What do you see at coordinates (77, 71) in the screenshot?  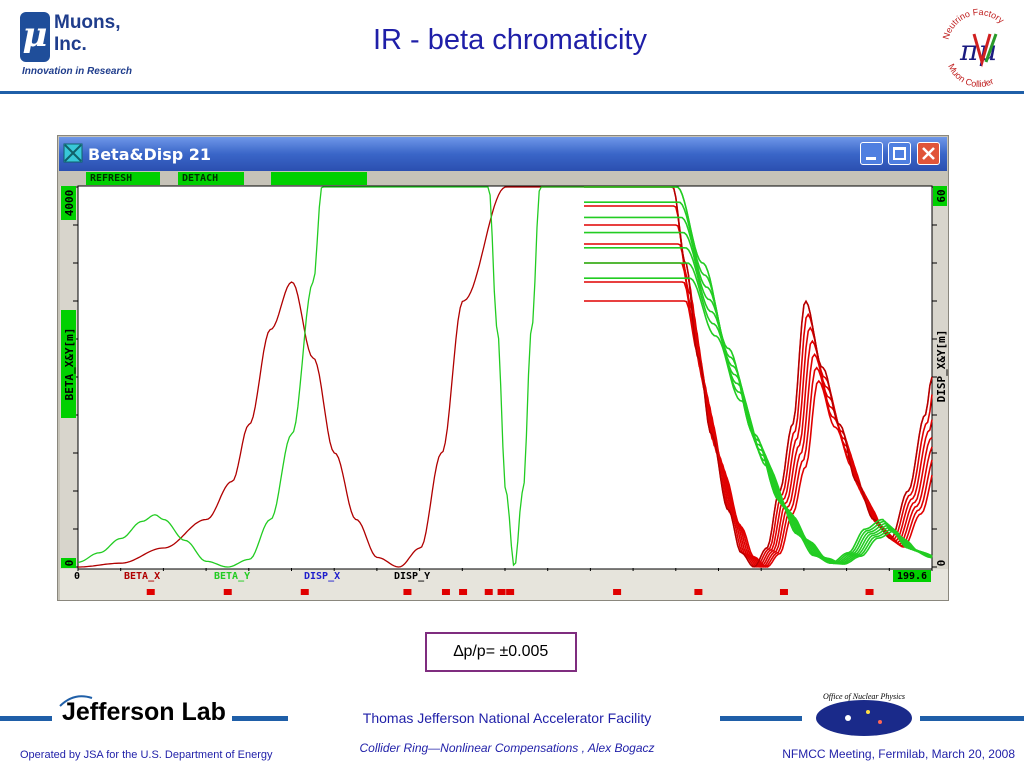 I see `muons-logo-tagline: Innovation in Research` at bounding box center [77, 71].